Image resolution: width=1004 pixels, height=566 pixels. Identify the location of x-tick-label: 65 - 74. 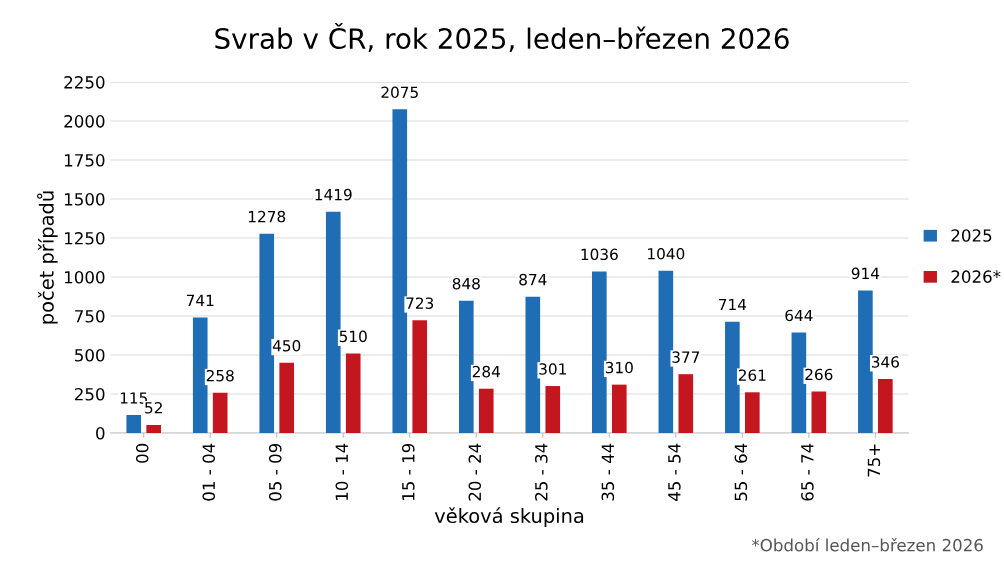
(807, 472).